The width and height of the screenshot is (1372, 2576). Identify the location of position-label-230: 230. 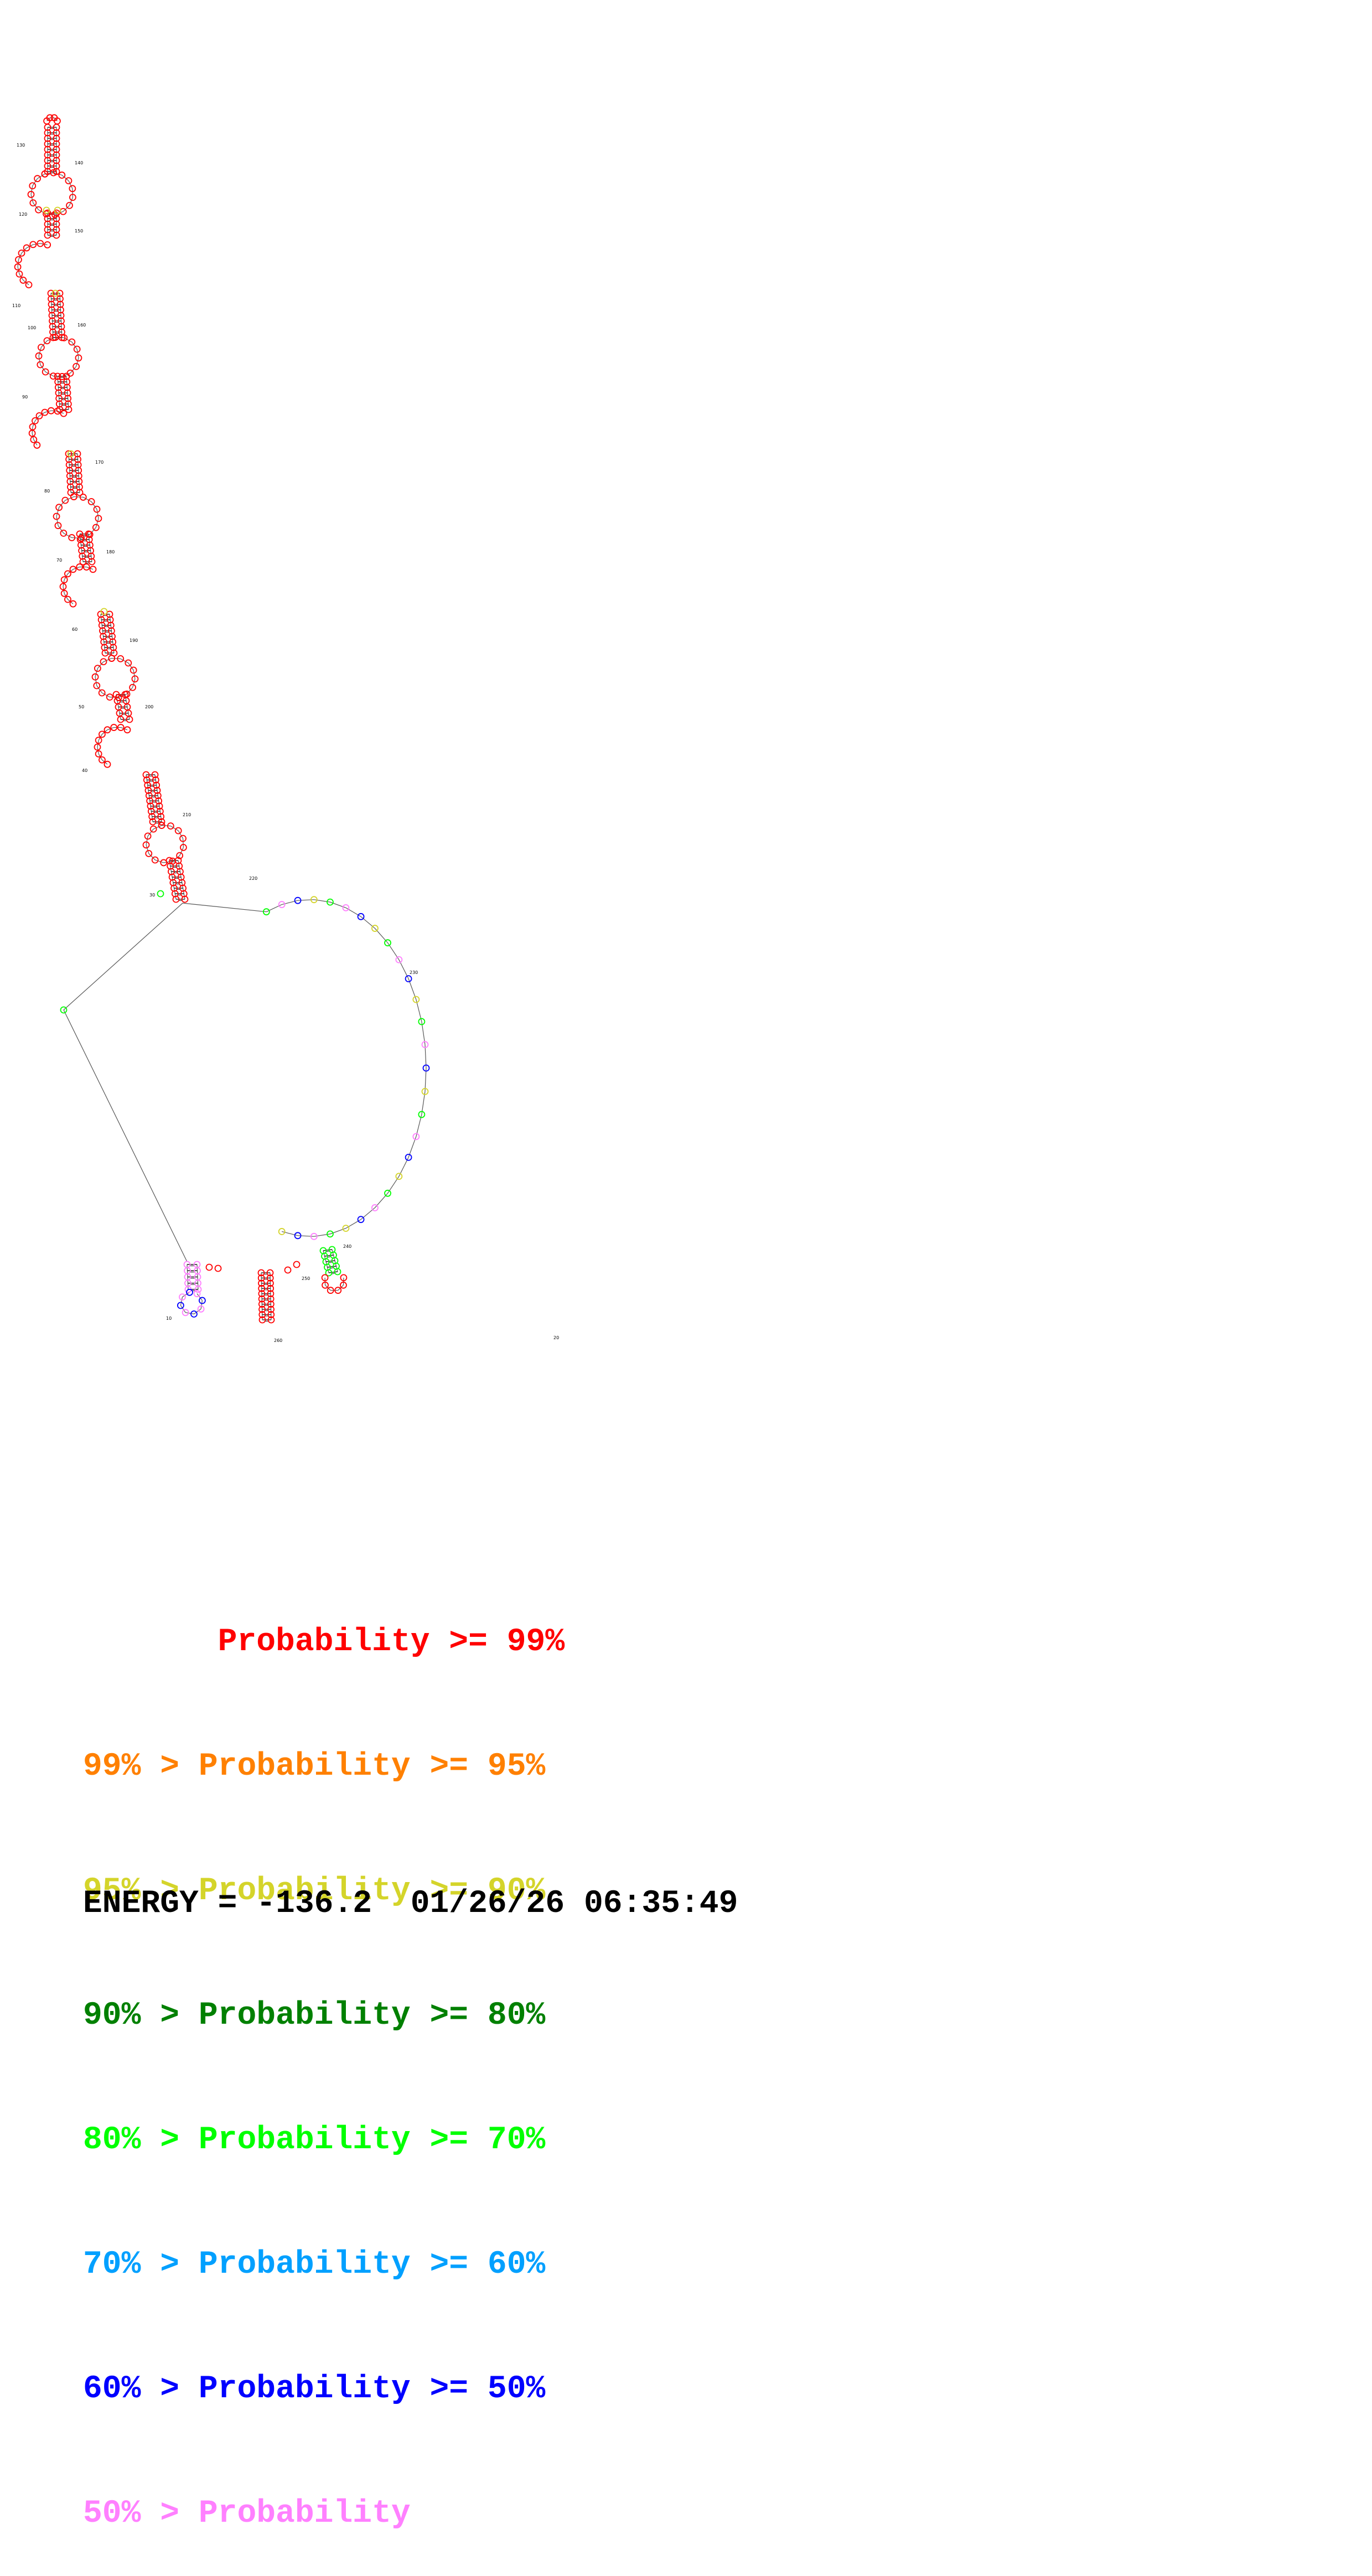
(414, 972).